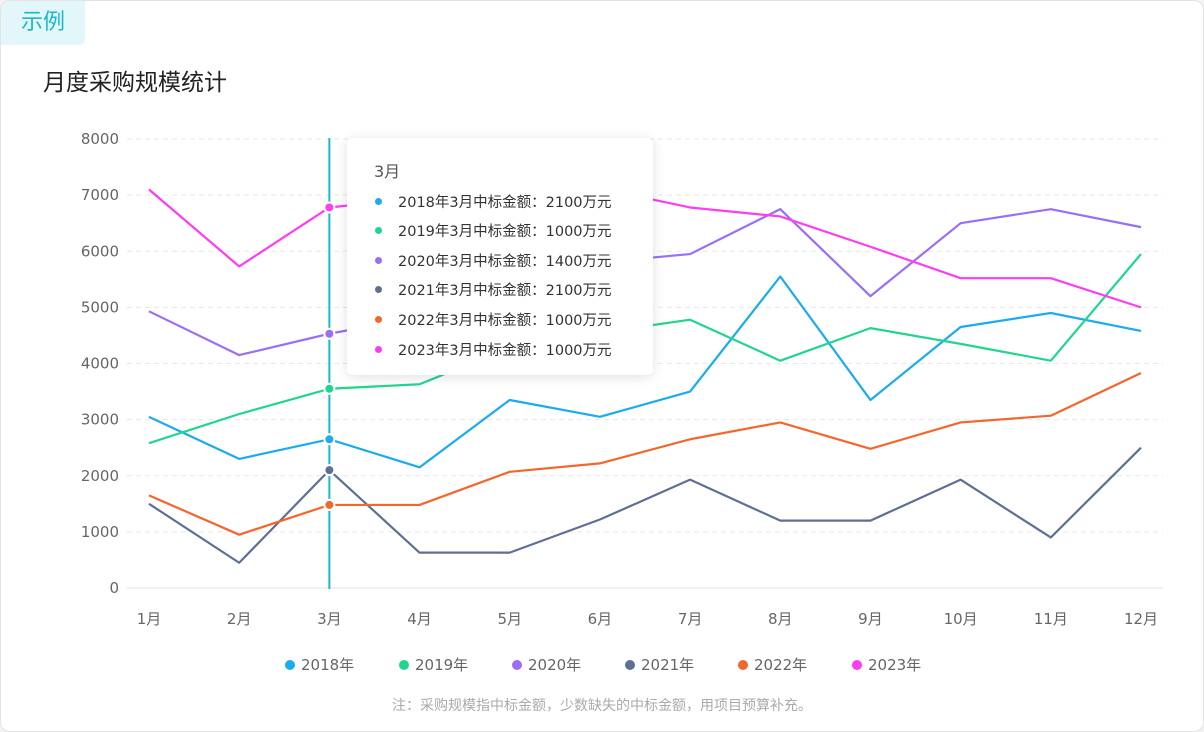  I want to click on x-tick-label: 1月, so click(149, 619).